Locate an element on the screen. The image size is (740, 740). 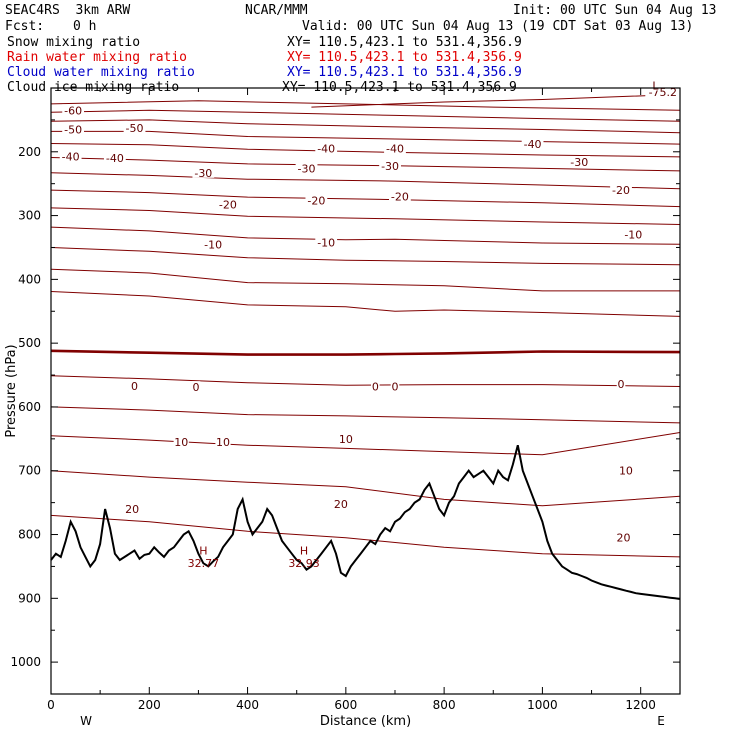
y-axis-label: Pressure (hPa) is located at coordinates (11, 390).